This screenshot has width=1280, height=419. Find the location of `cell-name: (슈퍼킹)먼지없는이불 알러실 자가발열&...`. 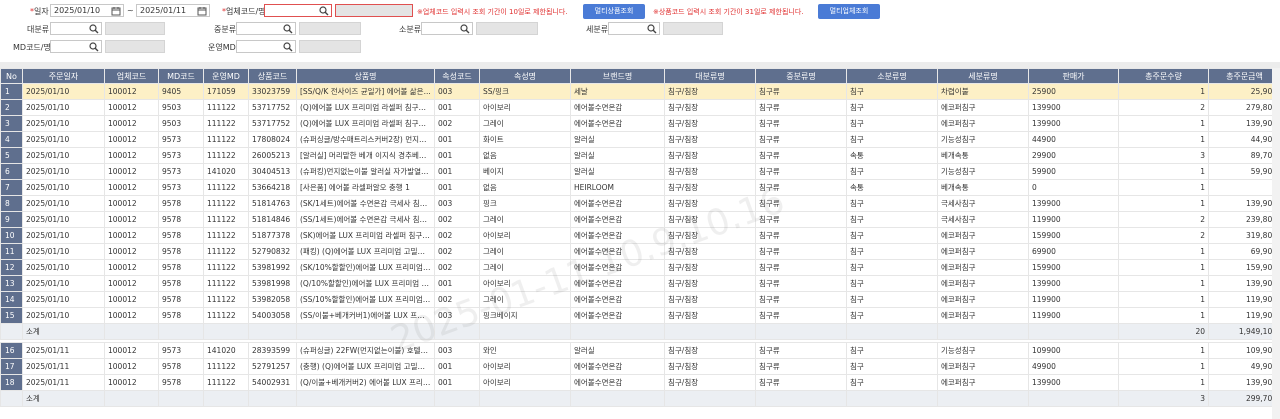

cell-name: (슈퍼킹)먼지없는이불 알러실 자가발열&... is located at coordinates (365, 171).